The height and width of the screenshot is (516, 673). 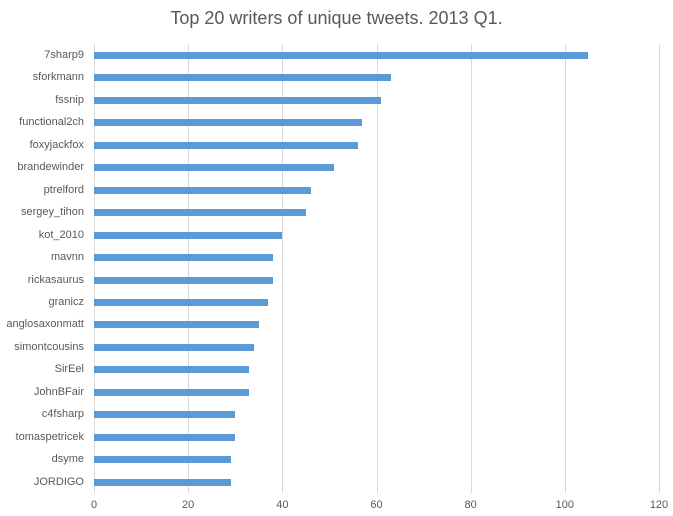 I want to click on bar-row: JORDIGO, so click(x=329, y=482).